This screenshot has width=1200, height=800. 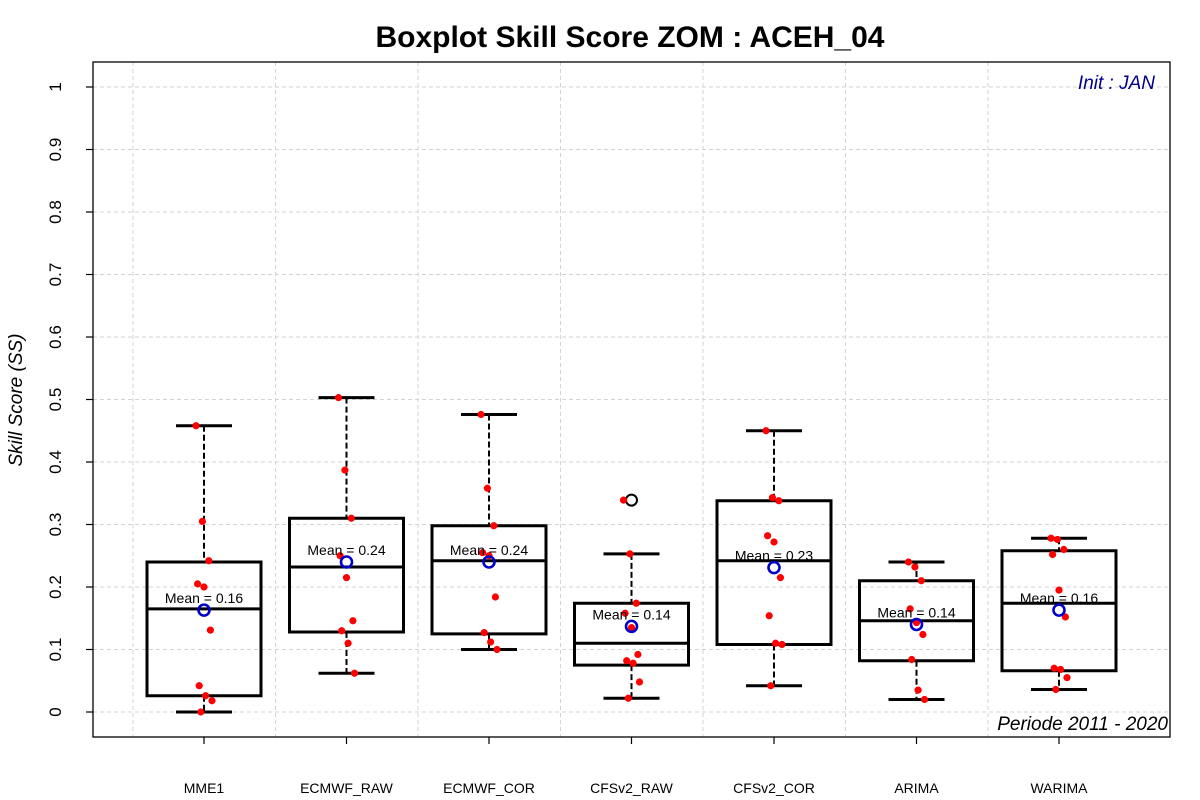 I want to click on init-annotation: Init : JAN, so click(x=1116, y=83).